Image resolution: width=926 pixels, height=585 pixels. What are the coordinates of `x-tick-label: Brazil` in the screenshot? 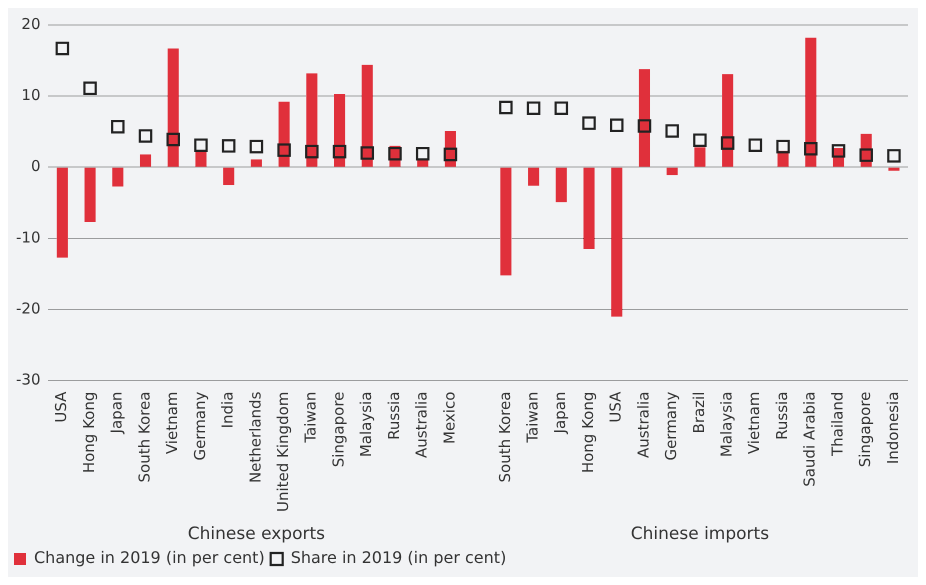 It's located at (699, 413).